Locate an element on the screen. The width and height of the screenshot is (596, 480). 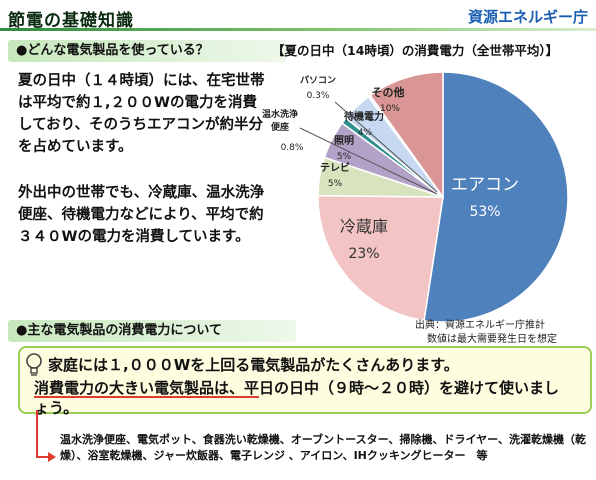
lightbulb-icon is located at coordinates (34, 364).